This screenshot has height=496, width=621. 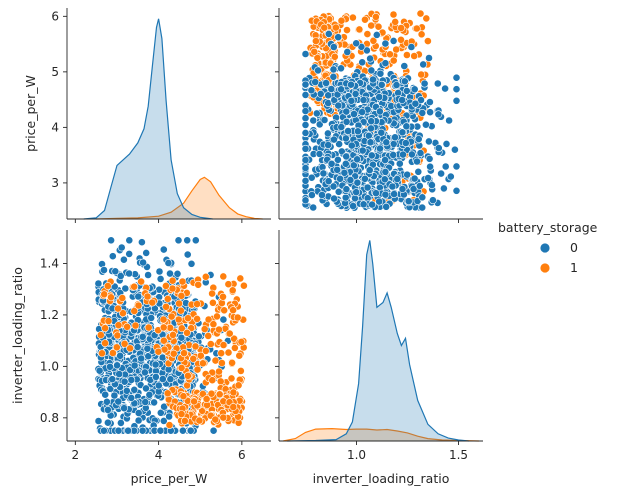 What do you see at coordinates (378, 341) in the screenshot?
I see `kde-ilr-series-0-line` at bounding box center [378, 341].